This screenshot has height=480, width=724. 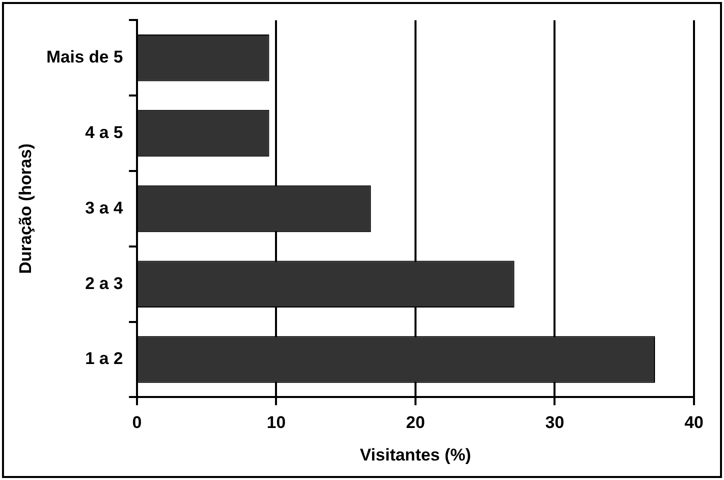 What do you see at coordinates (554, 422) in the screenshot?
I see `x-tick-label: 30` at bounding box center [554, 422].